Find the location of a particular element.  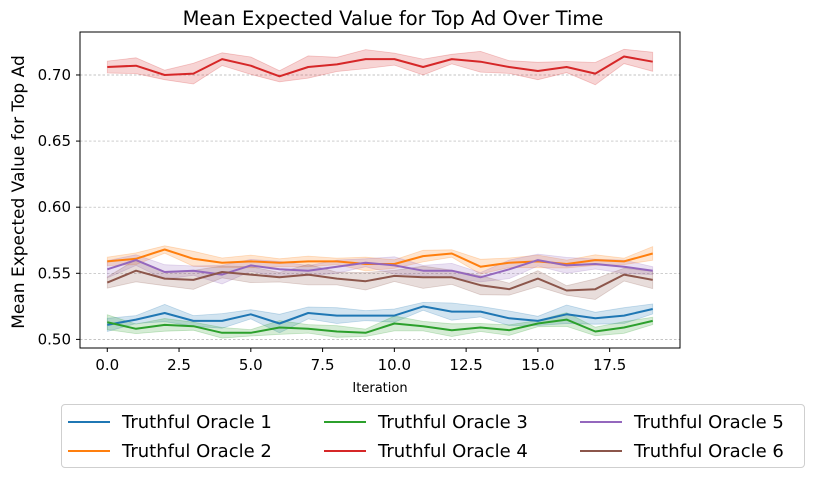

y-axis-label: Mean Expected Value for Top Ad is located at coordinates (19, 192).